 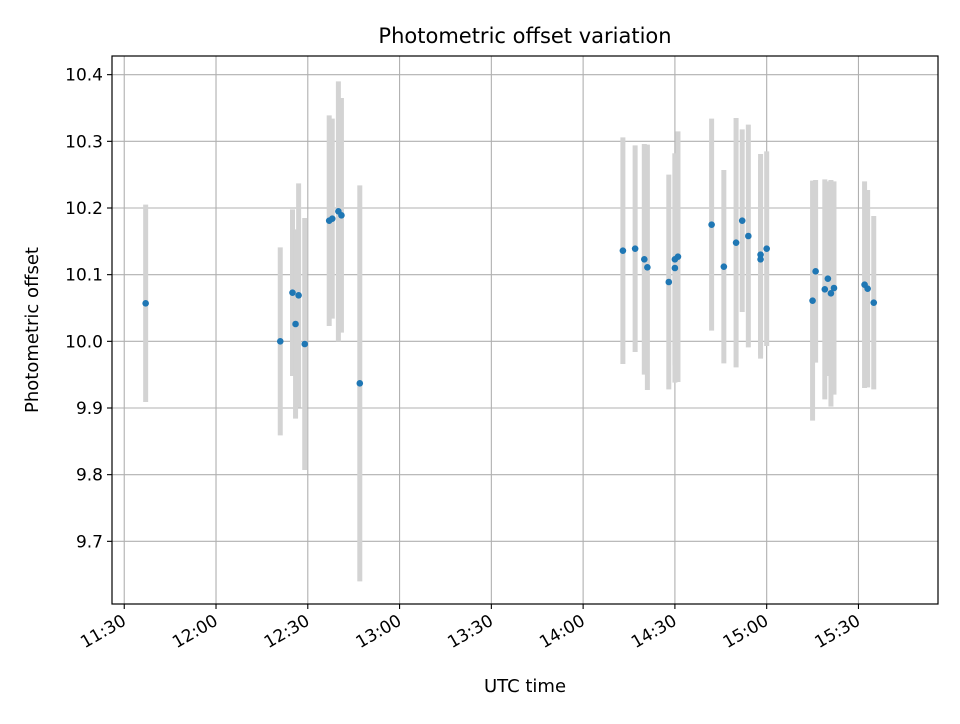 I want to click on y-axis-ticks: 9.7 9.8 9.9 10.0 10.1 10.2 10.3 10.4, so click(x=88, y=309).